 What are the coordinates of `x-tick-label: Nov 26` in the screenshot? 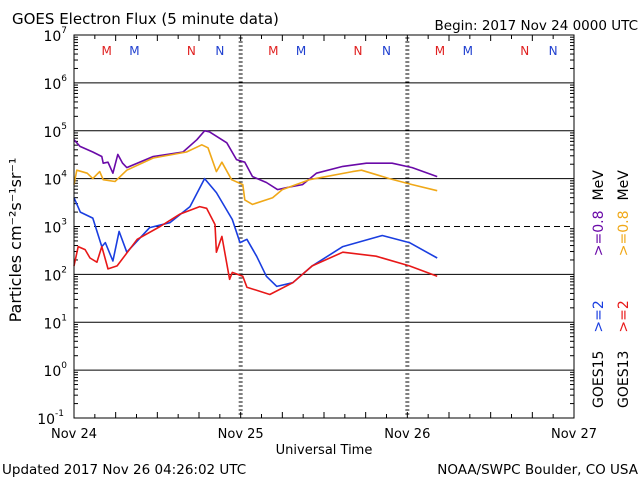 It's located at (407, 434).